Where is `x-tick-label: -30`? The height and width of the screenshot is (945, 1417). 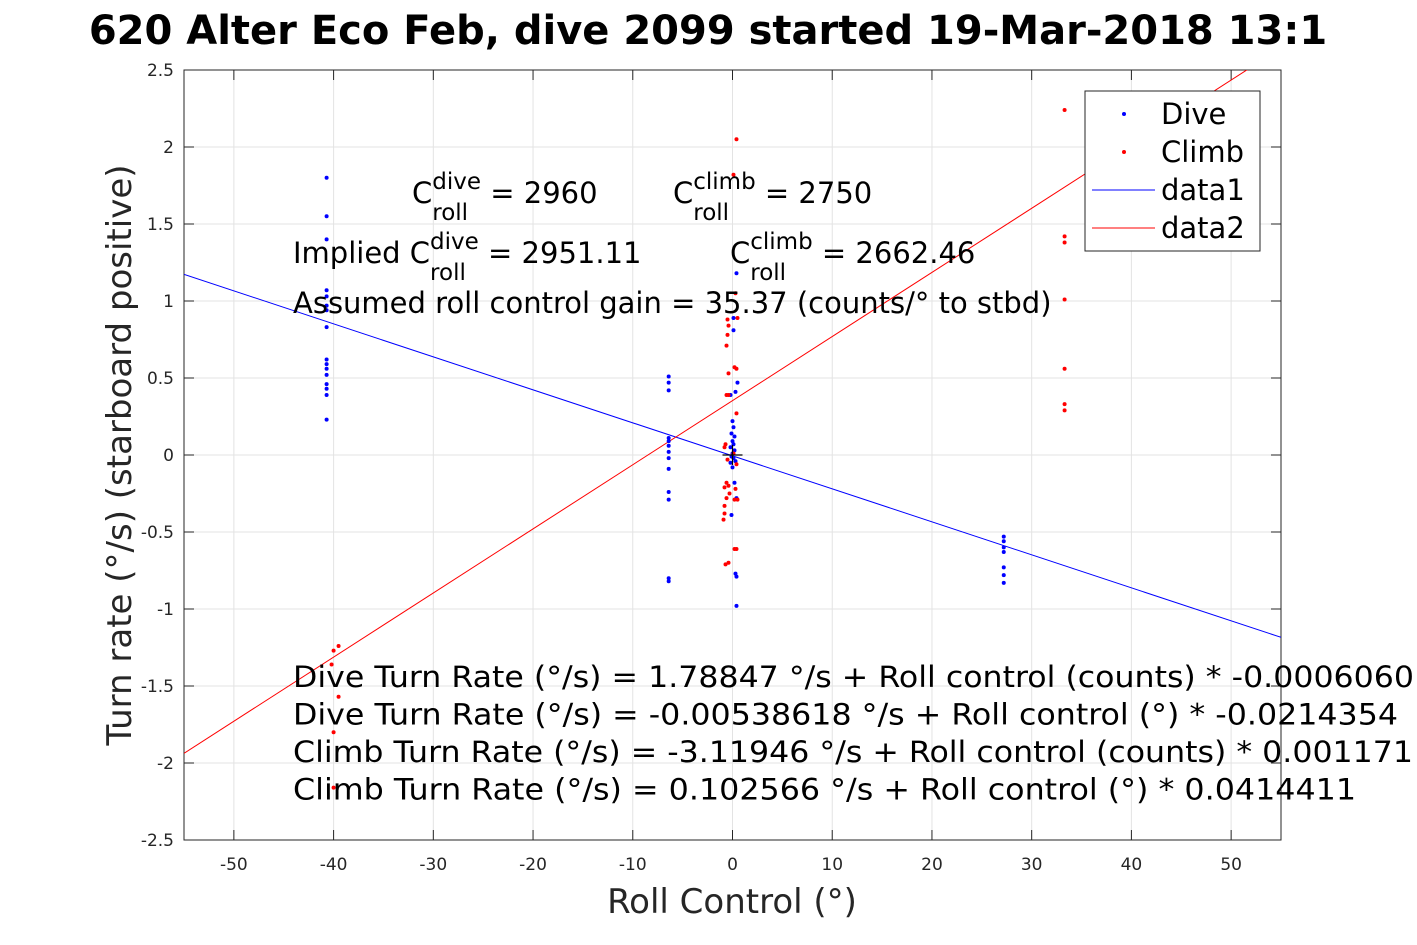 x-tick-label: -30 is located at coordinates (433, 865).